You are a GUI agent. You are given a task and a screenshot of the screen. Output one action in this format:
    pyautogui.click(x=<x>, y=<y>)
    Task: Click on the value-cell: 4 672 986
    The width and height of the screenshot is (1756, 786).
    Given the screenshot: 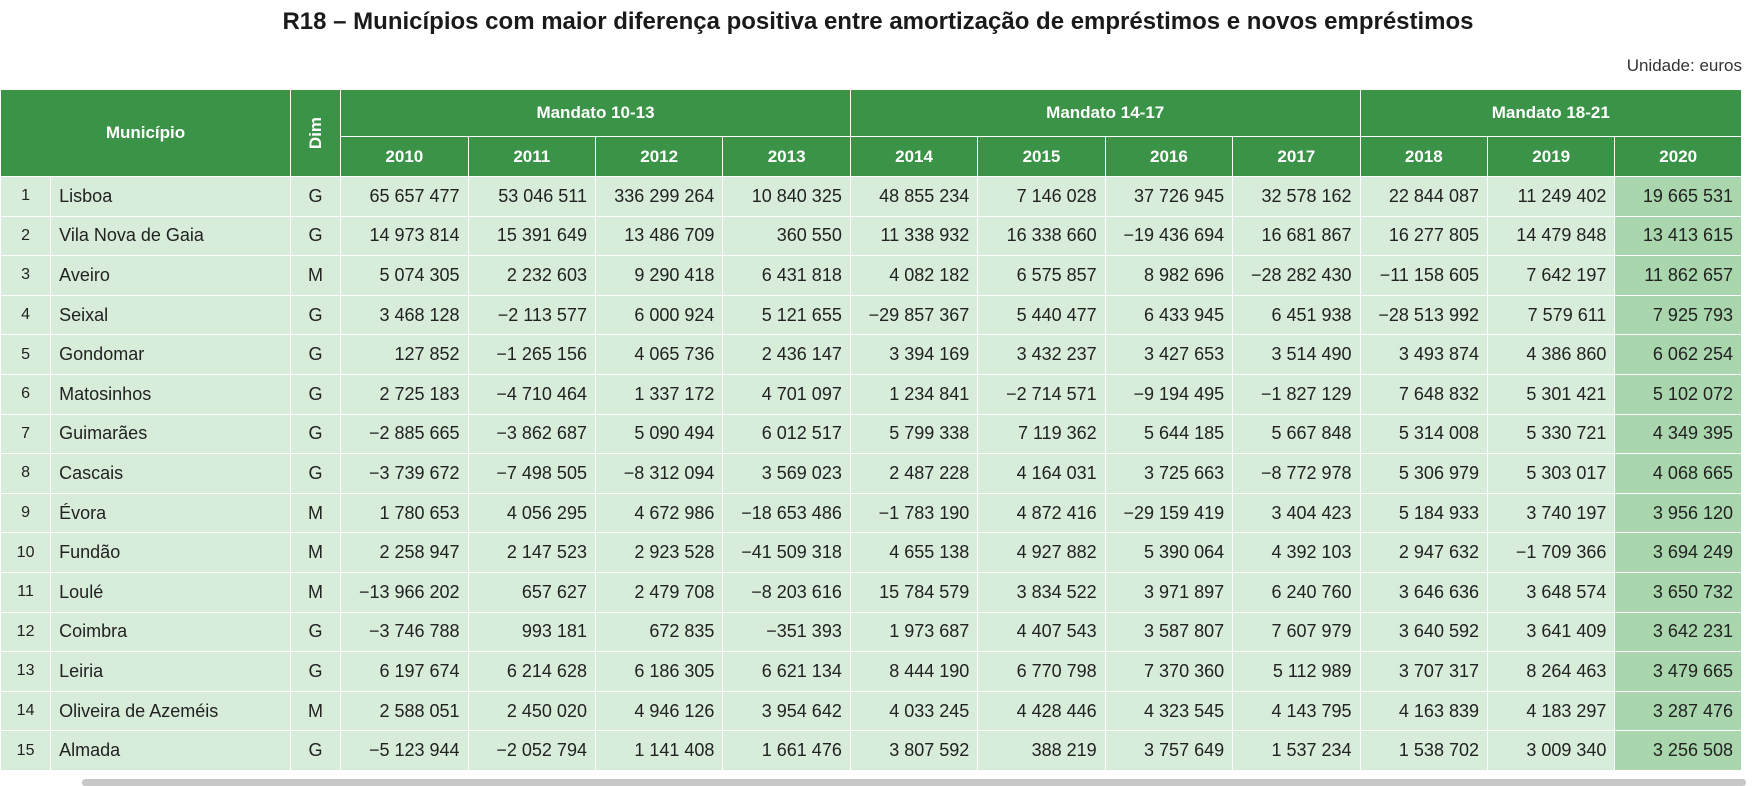 What is the action you would take?
    pyautogui.click(x=659, y=513)
    